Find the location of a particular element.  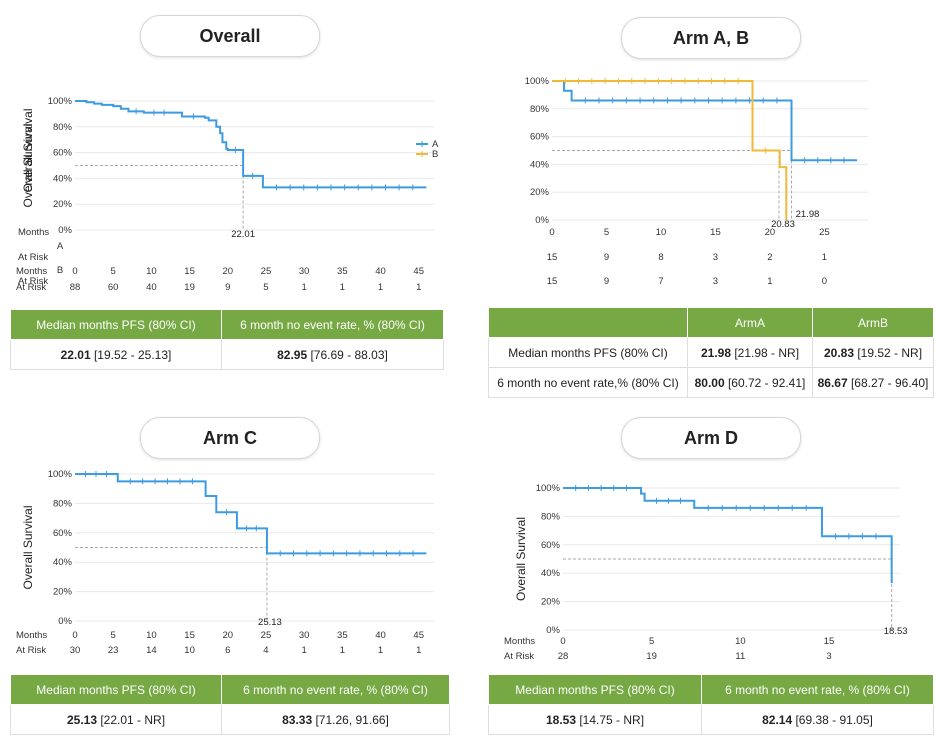

armc-header-median: Median months PFS (80% CI) is located at coordinates (116, 689).